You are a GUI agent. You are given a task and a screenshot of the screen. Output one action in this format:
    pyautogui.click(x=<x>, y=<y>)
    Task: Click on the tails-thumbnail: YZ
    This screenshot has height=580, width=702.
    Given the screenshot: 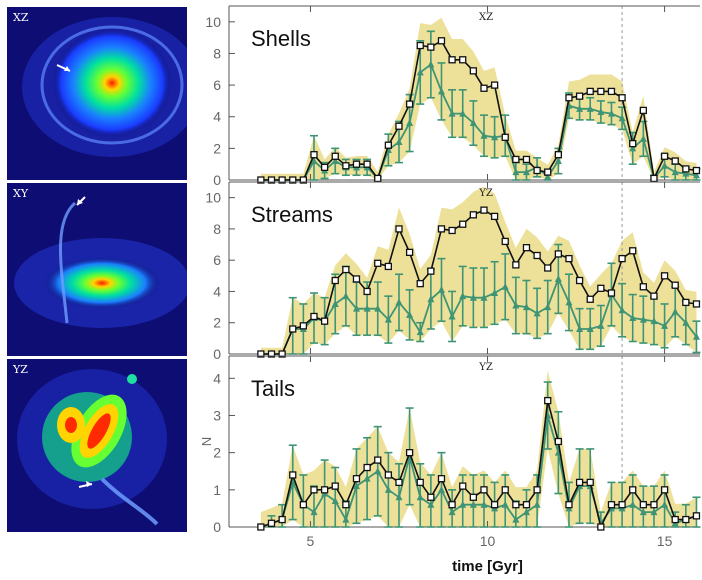 What is the action you would take?
    pyautogui.click(x=97, y=445)
    